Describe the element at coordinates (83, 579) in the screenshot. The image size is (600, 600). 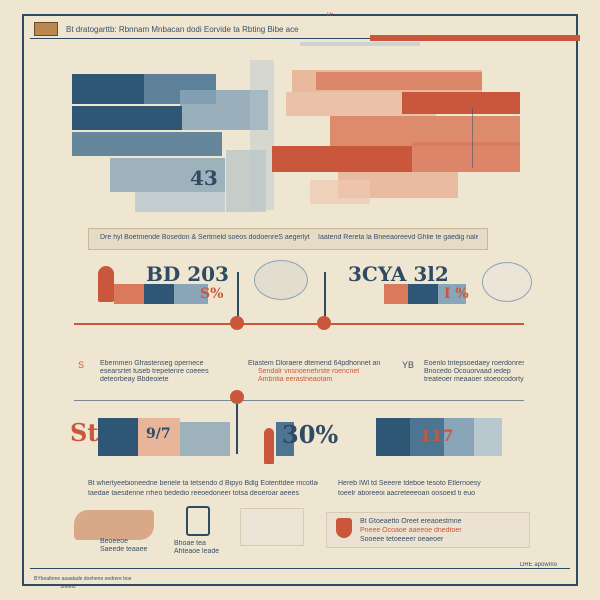
I see `footer-left: BYbeattone aaaatade doehene eedrere boe` at that location.